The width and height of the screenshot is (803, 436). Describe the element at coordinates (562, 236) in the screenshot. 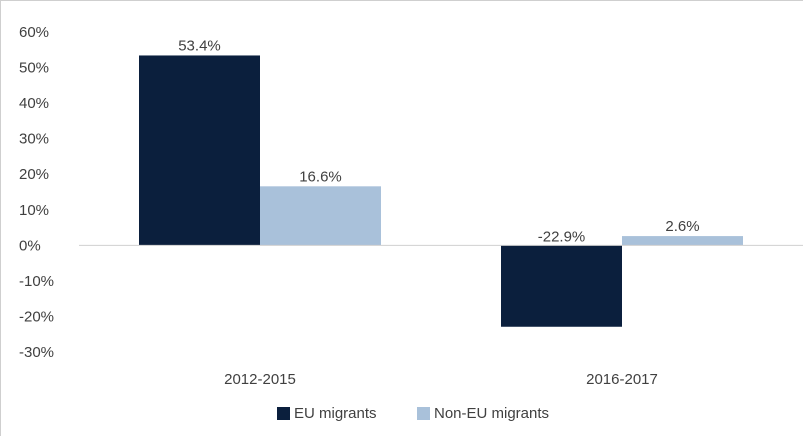

I see `data-label: -22.9%` at that location.